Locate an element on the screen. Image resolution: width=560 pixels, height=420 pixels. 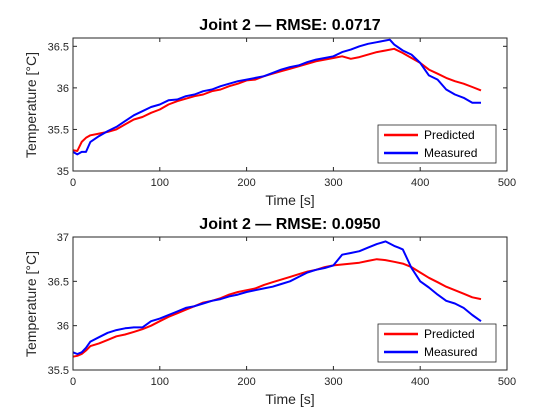
y-tick-label: 37 is located at coordinates (63, 238).